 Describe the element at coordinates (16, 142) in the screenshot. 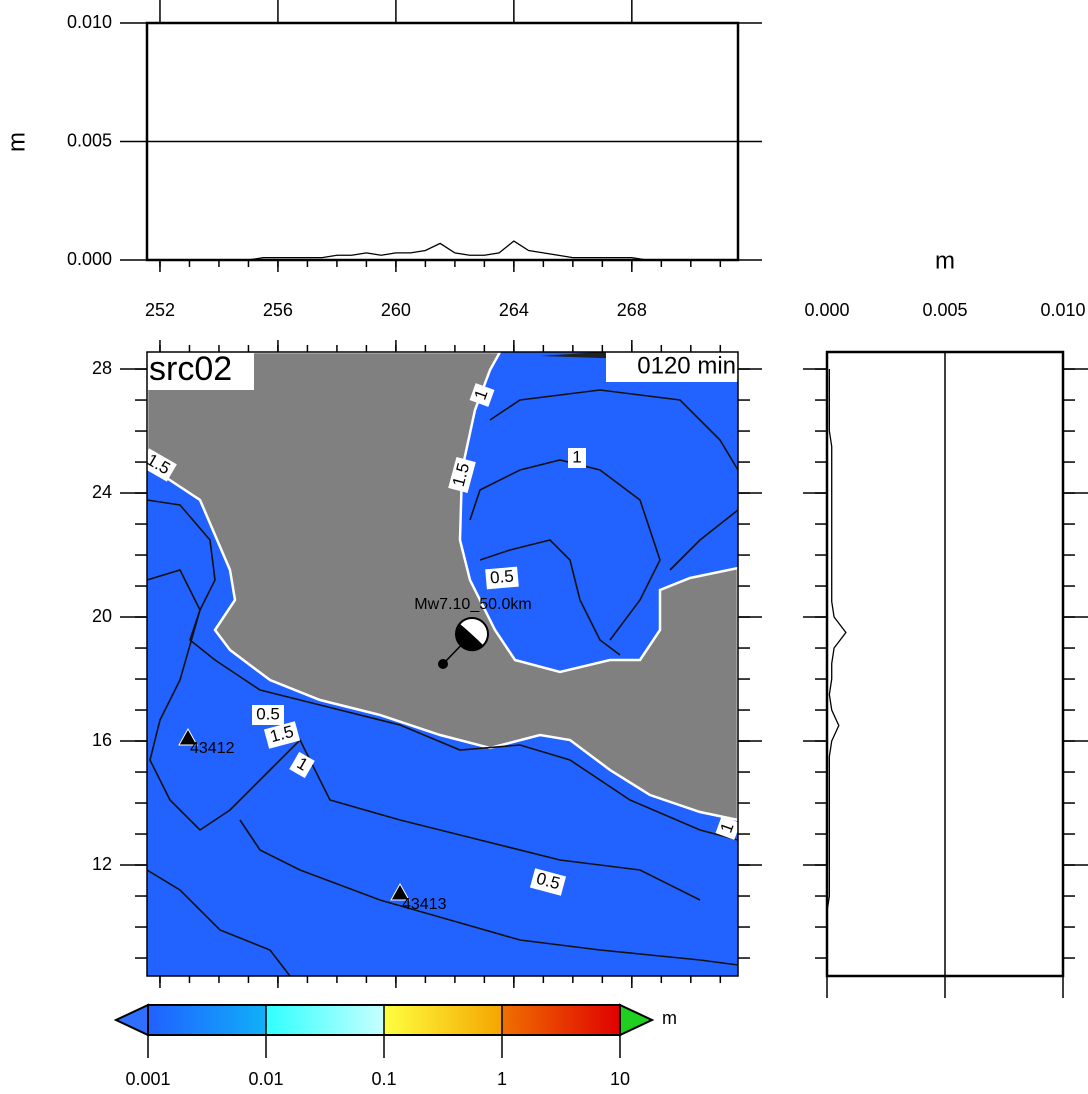

I see `top-y-label: m` at that location.